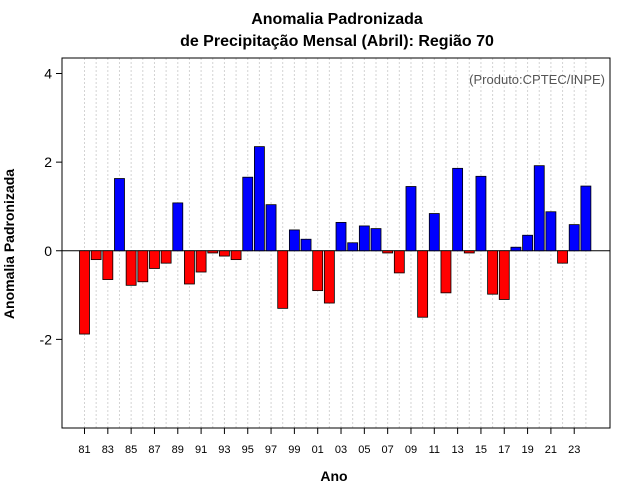 Image resolution: width=640 pixels, height=500 pixels. What do you see at coordinates (318, 450) in the screenshot?
I see `x-tick-label: 01` at bounding box center [318, 450].